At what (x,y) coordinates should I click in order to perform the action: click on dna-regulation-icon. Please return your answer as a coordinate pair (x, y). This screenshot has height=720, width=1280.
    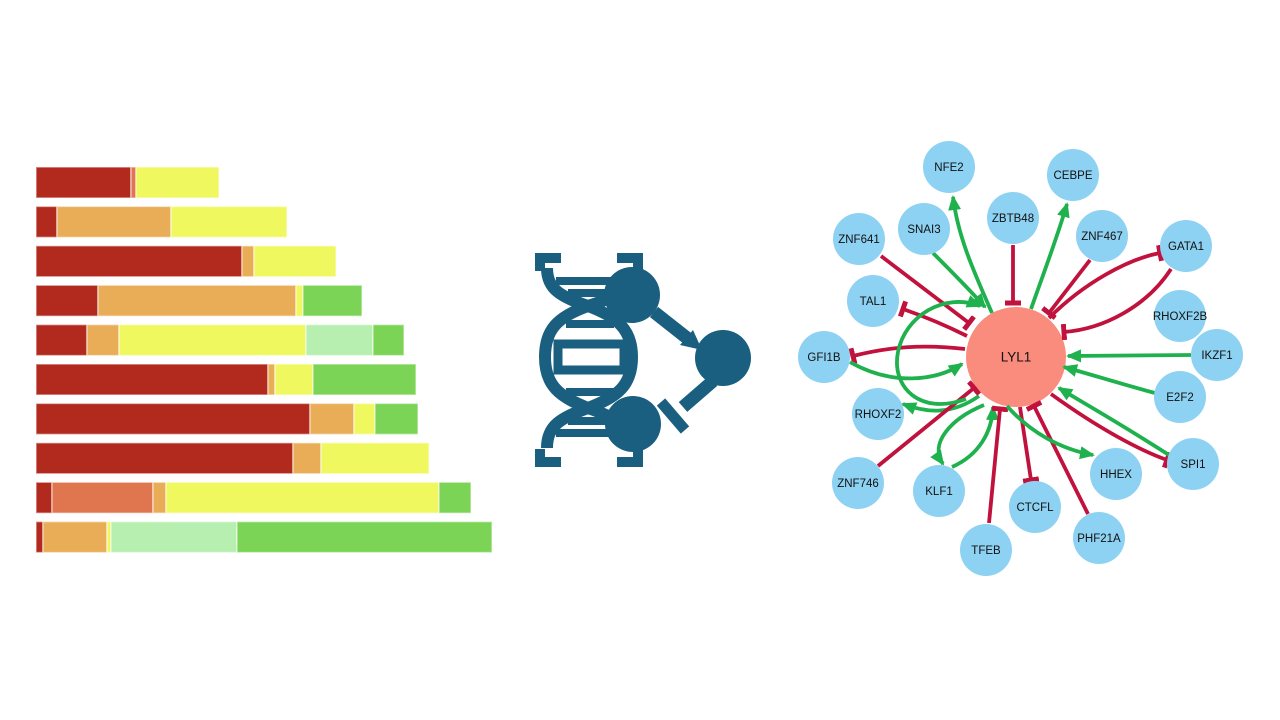
    Looking at the image, I should click on (643, 360).